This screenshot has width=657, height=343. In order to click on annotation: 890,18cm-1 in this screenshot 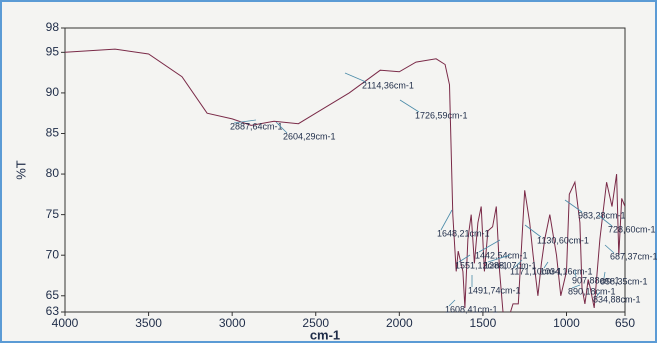, I will do `click(592, 291)`.